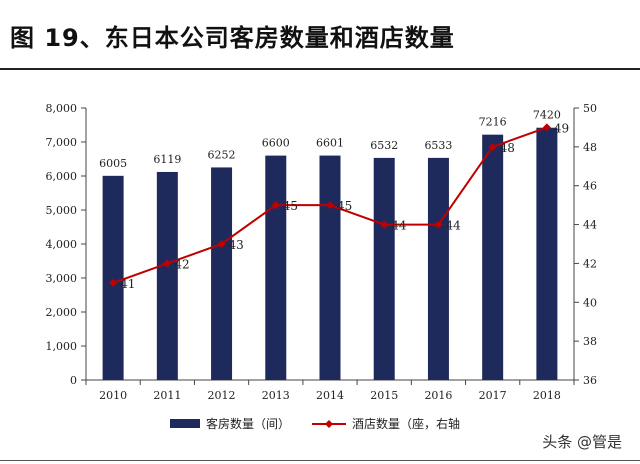 This screenshot has width=640, height=464. Describe the element at coordinates (167, 395) in the screenshot. I see `x-tick-label: 2011` at that location.